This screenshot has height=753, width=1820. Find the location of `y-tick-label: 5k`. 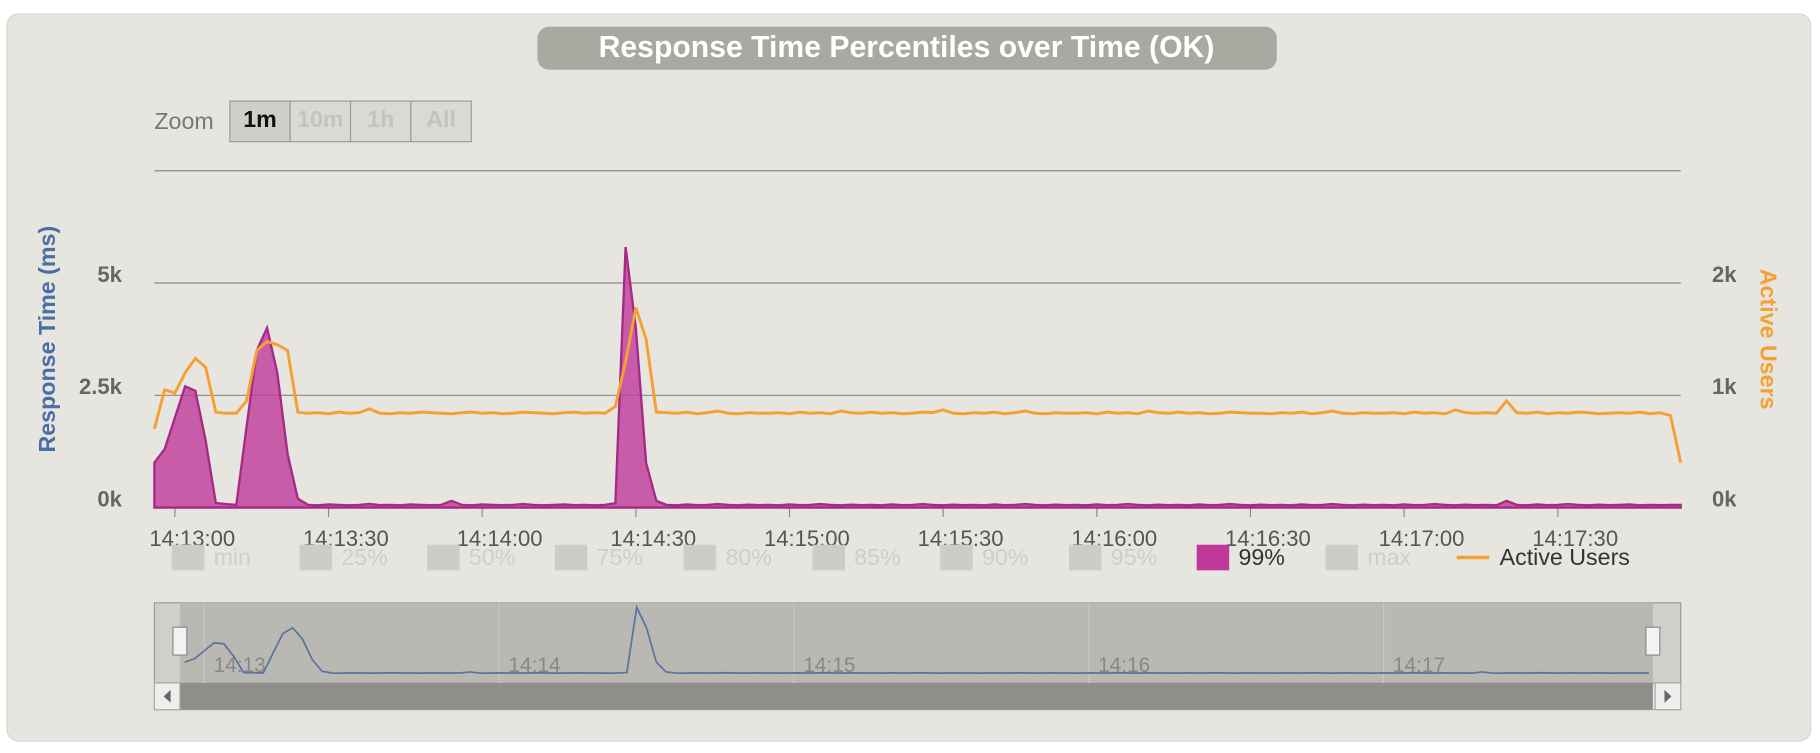

y-tick-label: 5k is located at coordinates (109, 274).